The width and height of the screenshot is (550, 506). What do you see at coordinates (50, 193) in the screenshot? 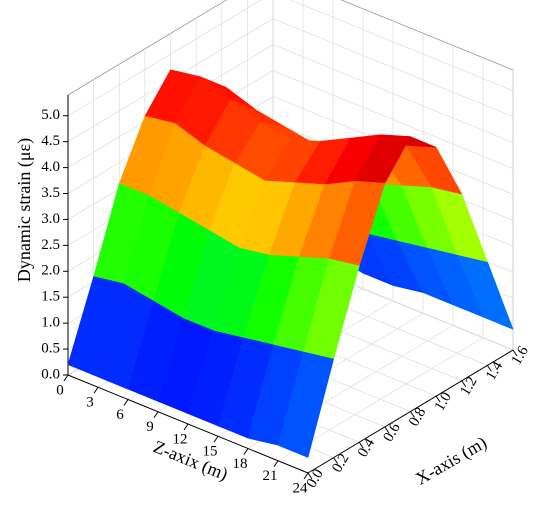
I see `y-tick-label: 3.5` at bounding box center [50, 193].